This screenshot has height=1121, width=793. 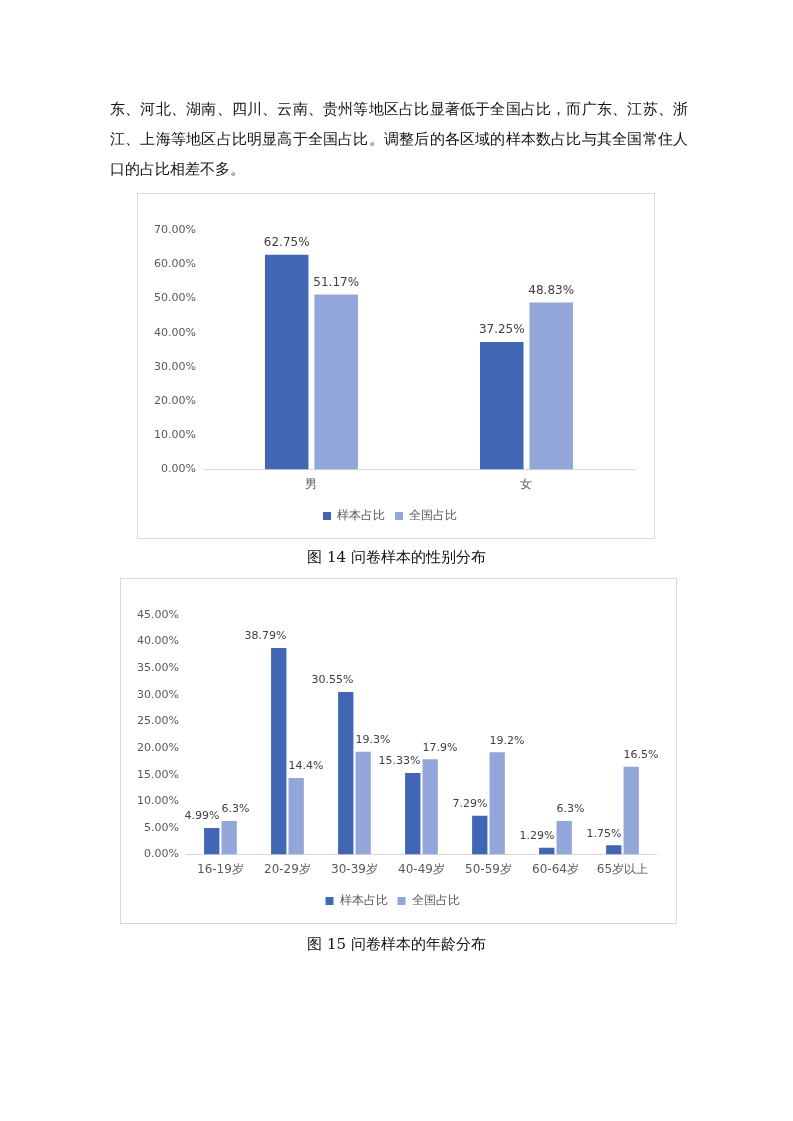 I want to click on text: 东、河北、湖南、四川、云南、贵州等地区占比显著低于全国占比，而广东、江苏、浙江、上海等地区占比明显高于全国占比。调整后的各区域的样本数占比与其全国常住人口的占比相差不多。, so click(x=399, y=139).